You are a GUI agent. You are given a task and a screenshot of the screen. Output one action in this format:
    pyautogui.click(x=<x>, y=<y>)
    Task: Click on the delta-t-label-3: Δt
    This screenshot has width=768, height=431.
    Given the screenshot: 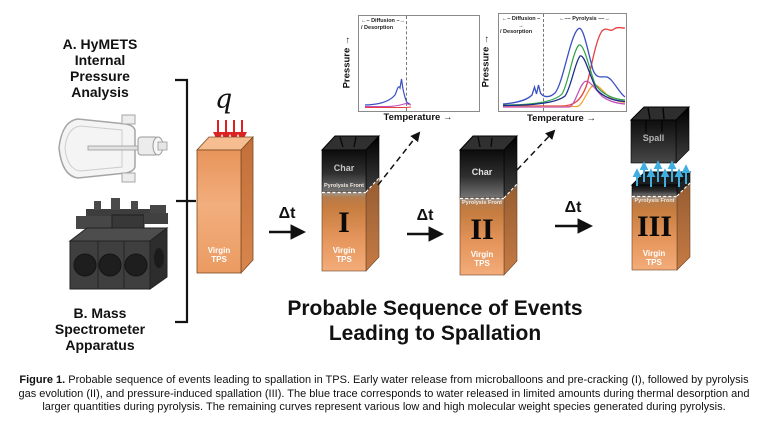 What is the action you would take?
    pyautogui.click(x=573, y=207)
    